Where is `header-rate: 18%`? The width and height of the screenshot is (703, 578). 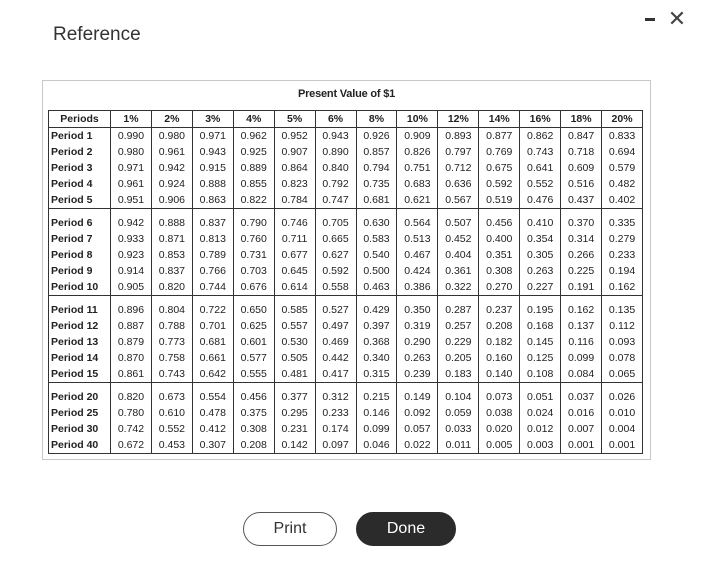
header-rate: 18% is located at coordinates (581, 119).